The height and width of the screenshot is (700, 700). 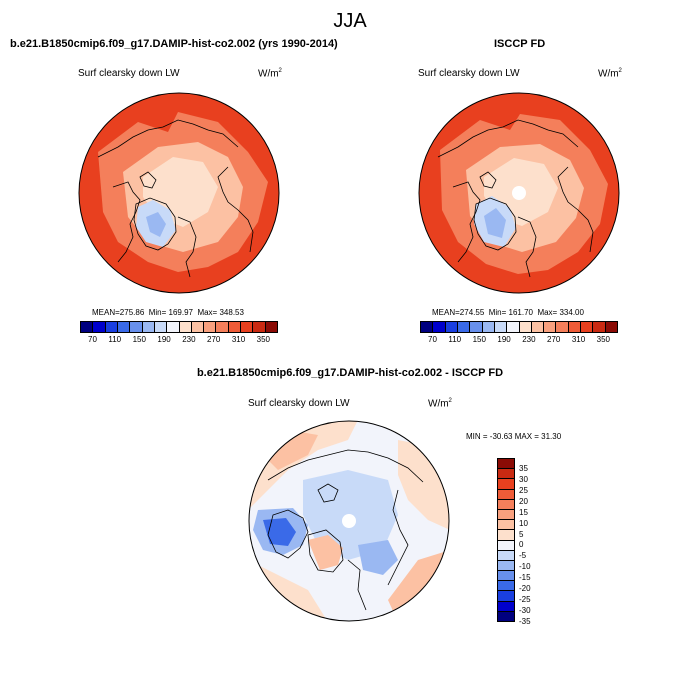 I want to click on colorbar-tick-label: -10, so click(x=525, y=567).